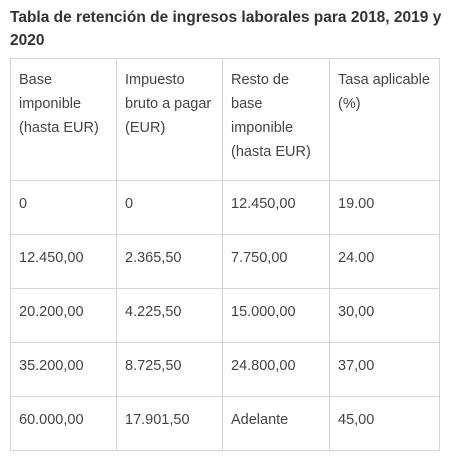  What do you see at coordinates (63, 119) in the screenshot?
I see `header-base-imponible: Base imponible (hasta EUR)` at bounding box center [63, 119].